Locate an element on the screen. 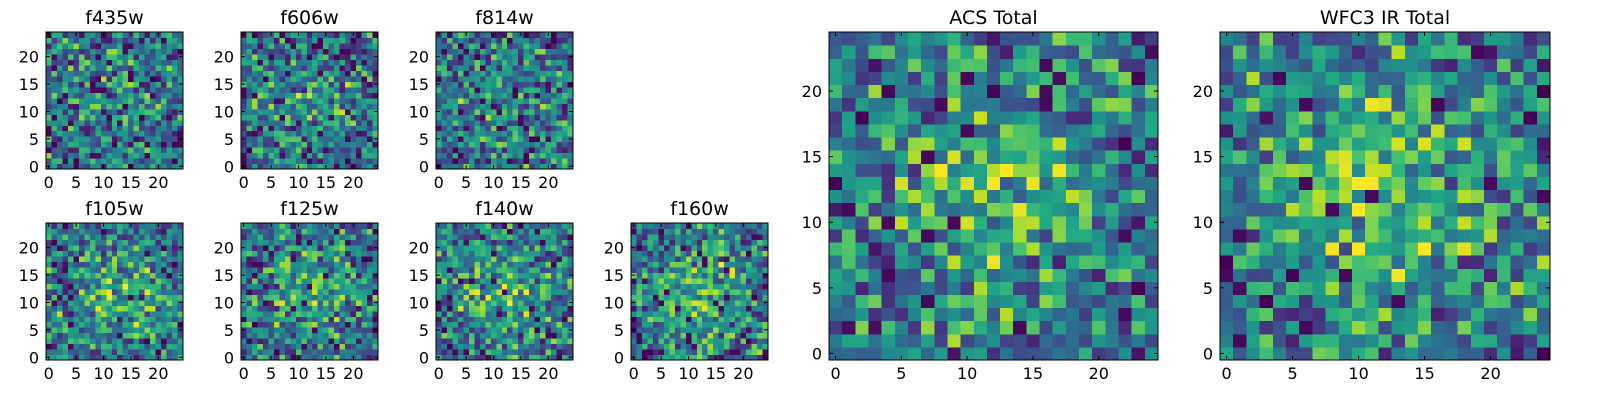 Image resolution: width=1600 pixels, height=400 pixels. x-tick-label: 0 is located at coordinates (244, 373).